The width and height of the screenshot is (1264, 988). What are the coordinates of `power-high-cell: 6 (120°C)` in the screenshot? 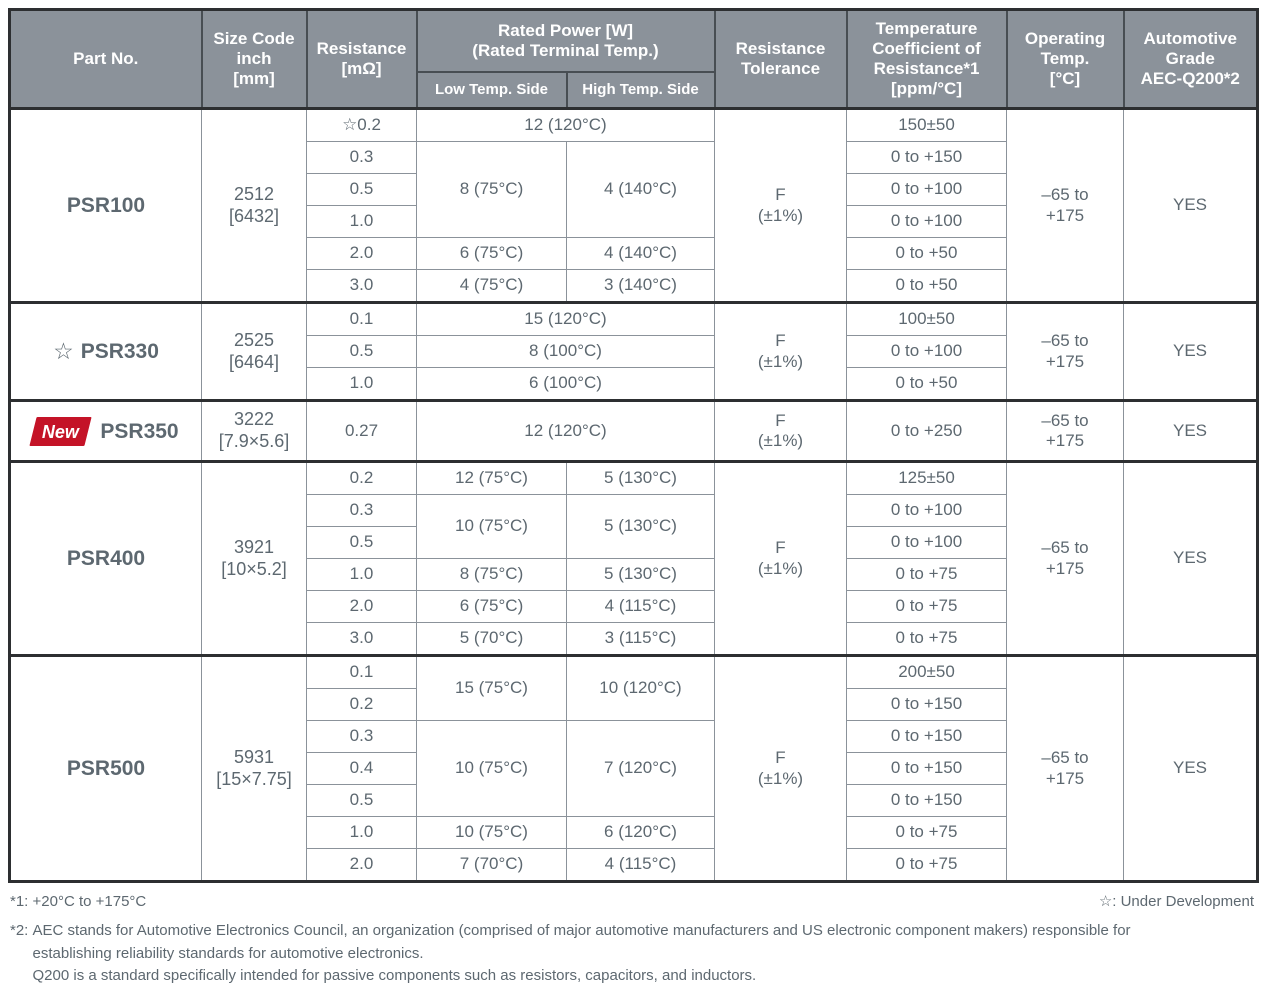 It's located at (640, 832).